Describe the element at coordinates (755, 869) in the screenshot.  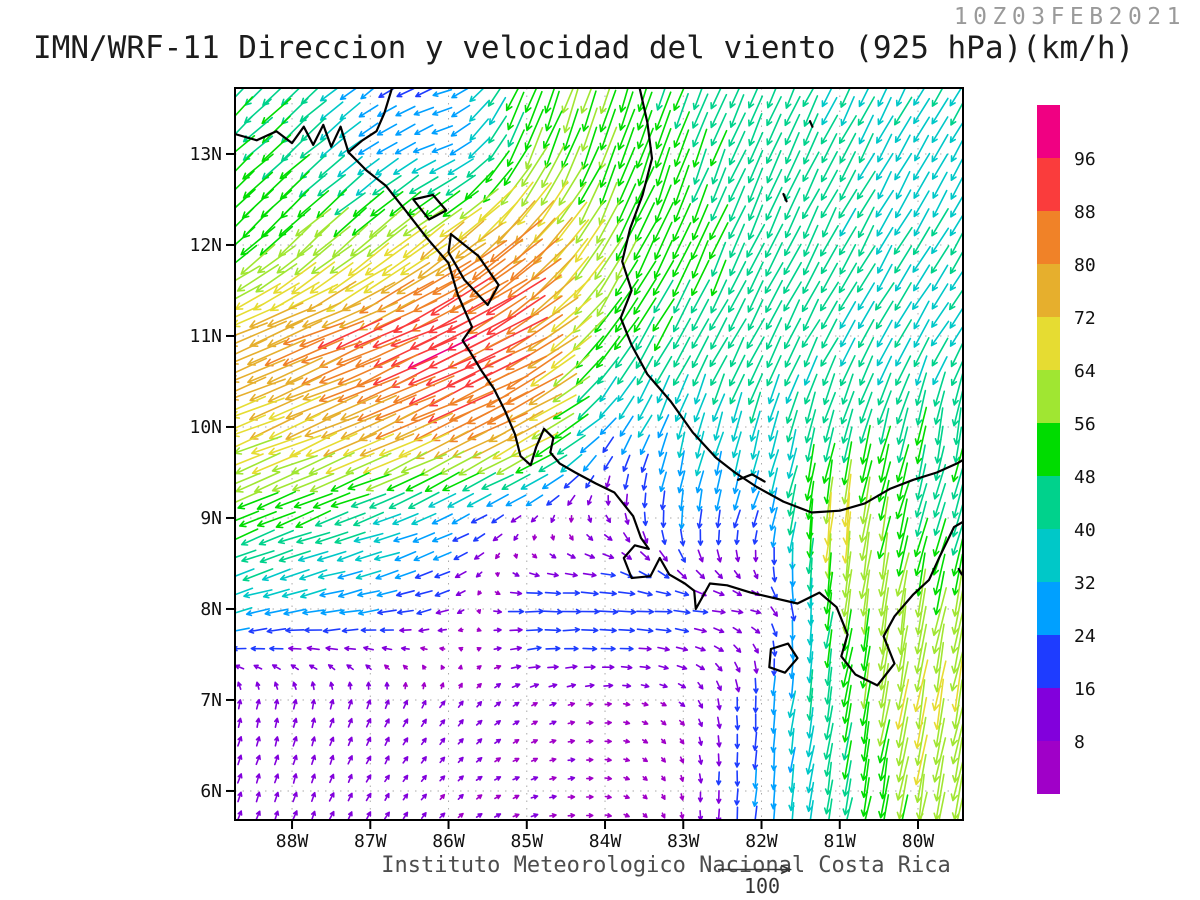
I see `reference-arrow-icon` at that location.